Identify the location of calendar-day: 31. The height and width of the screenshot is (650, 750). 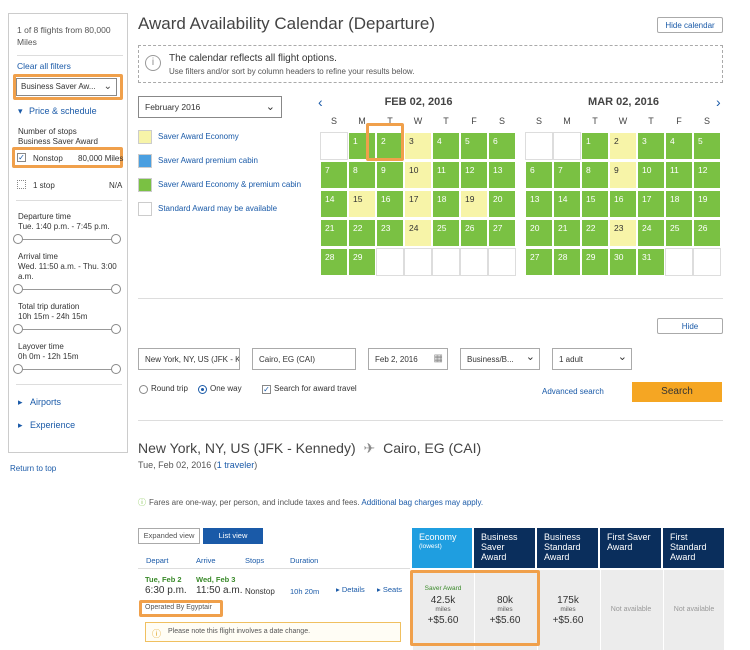
(651, 262).